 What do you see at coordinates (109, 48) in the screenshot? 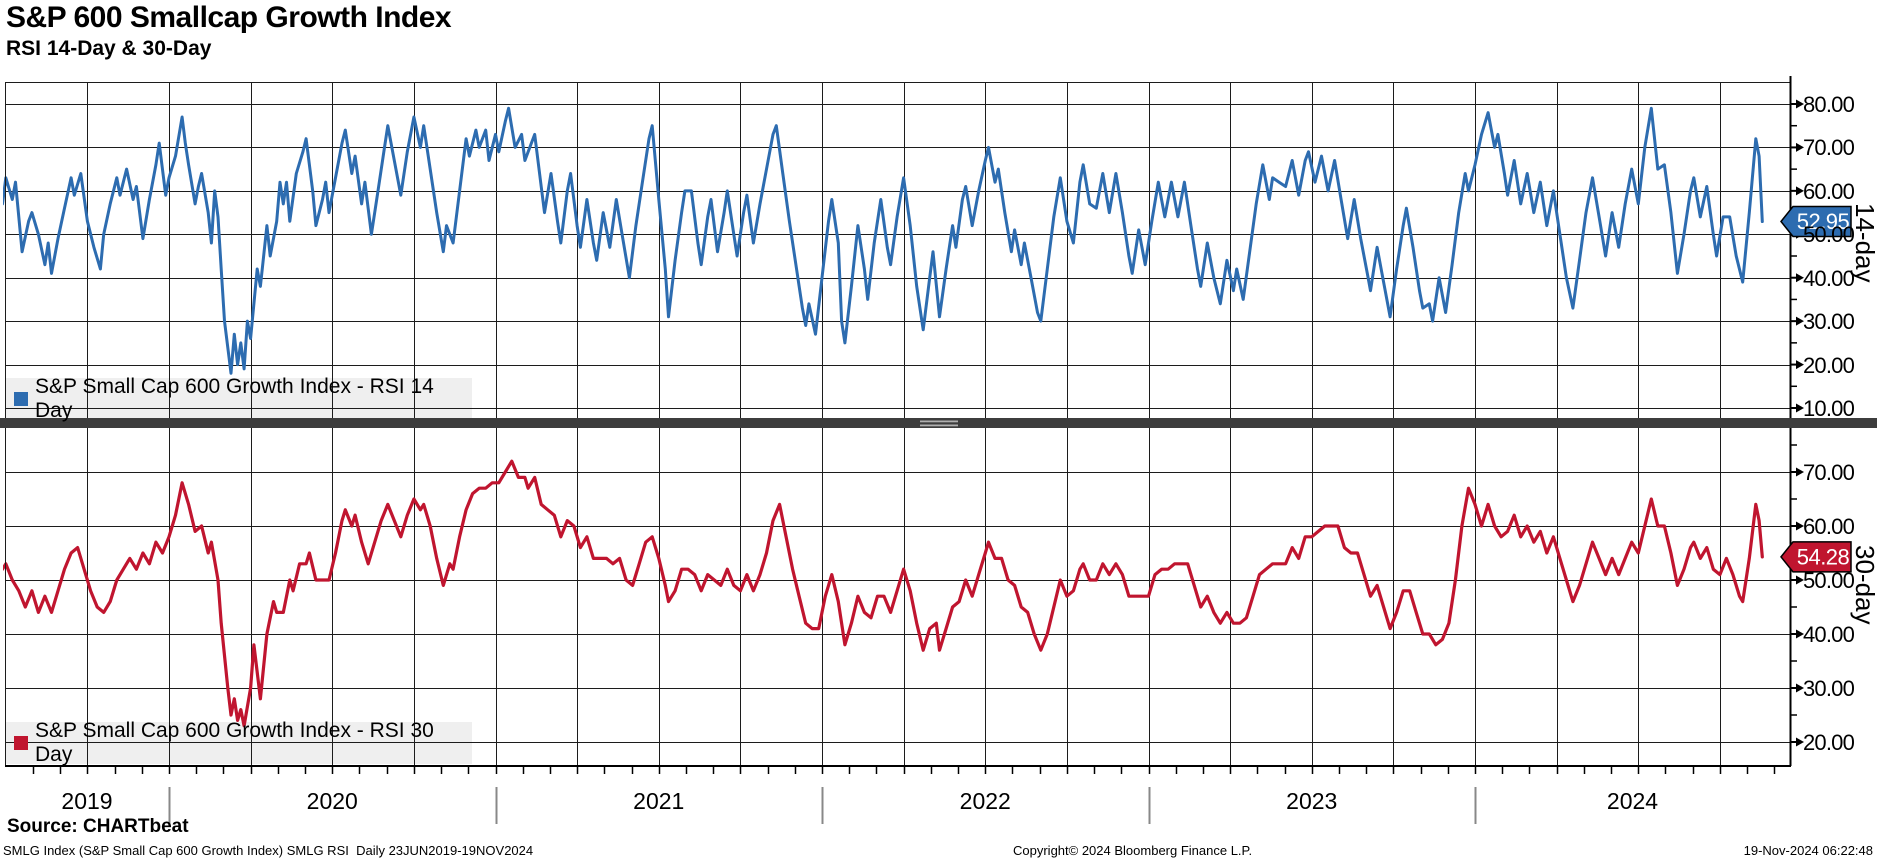
I see `chart-subtitle: RSI 14-Day & 30-Day` at bounding box center [109, 48].